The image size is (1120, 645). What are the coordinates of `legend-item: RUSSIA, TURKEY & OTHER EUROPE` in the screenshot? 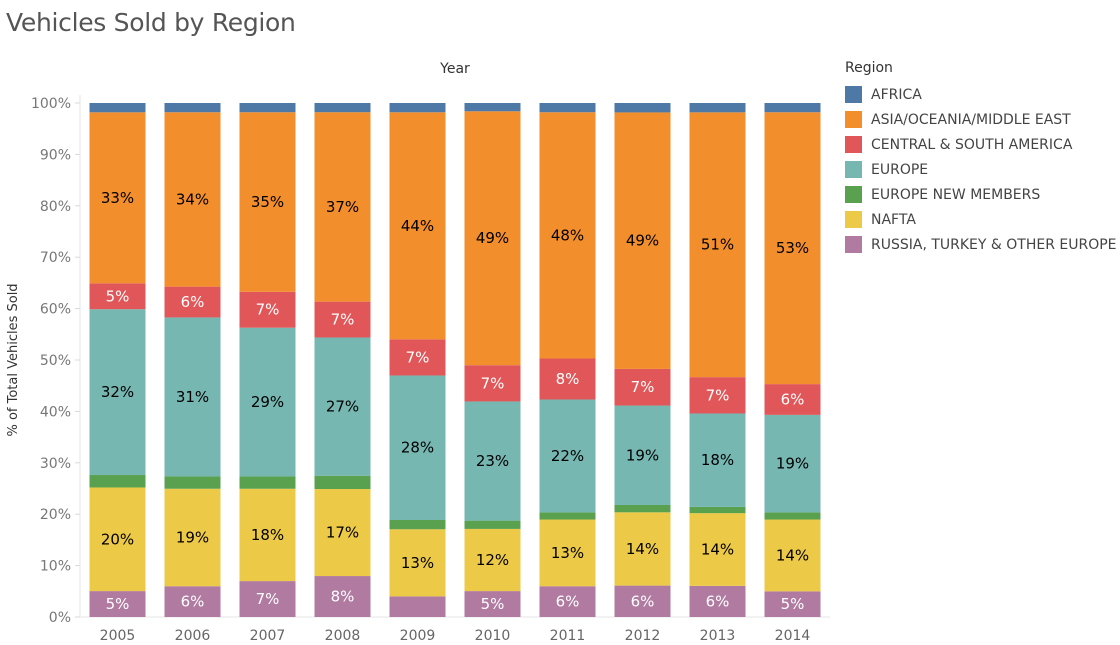 It's located at (981, 244).